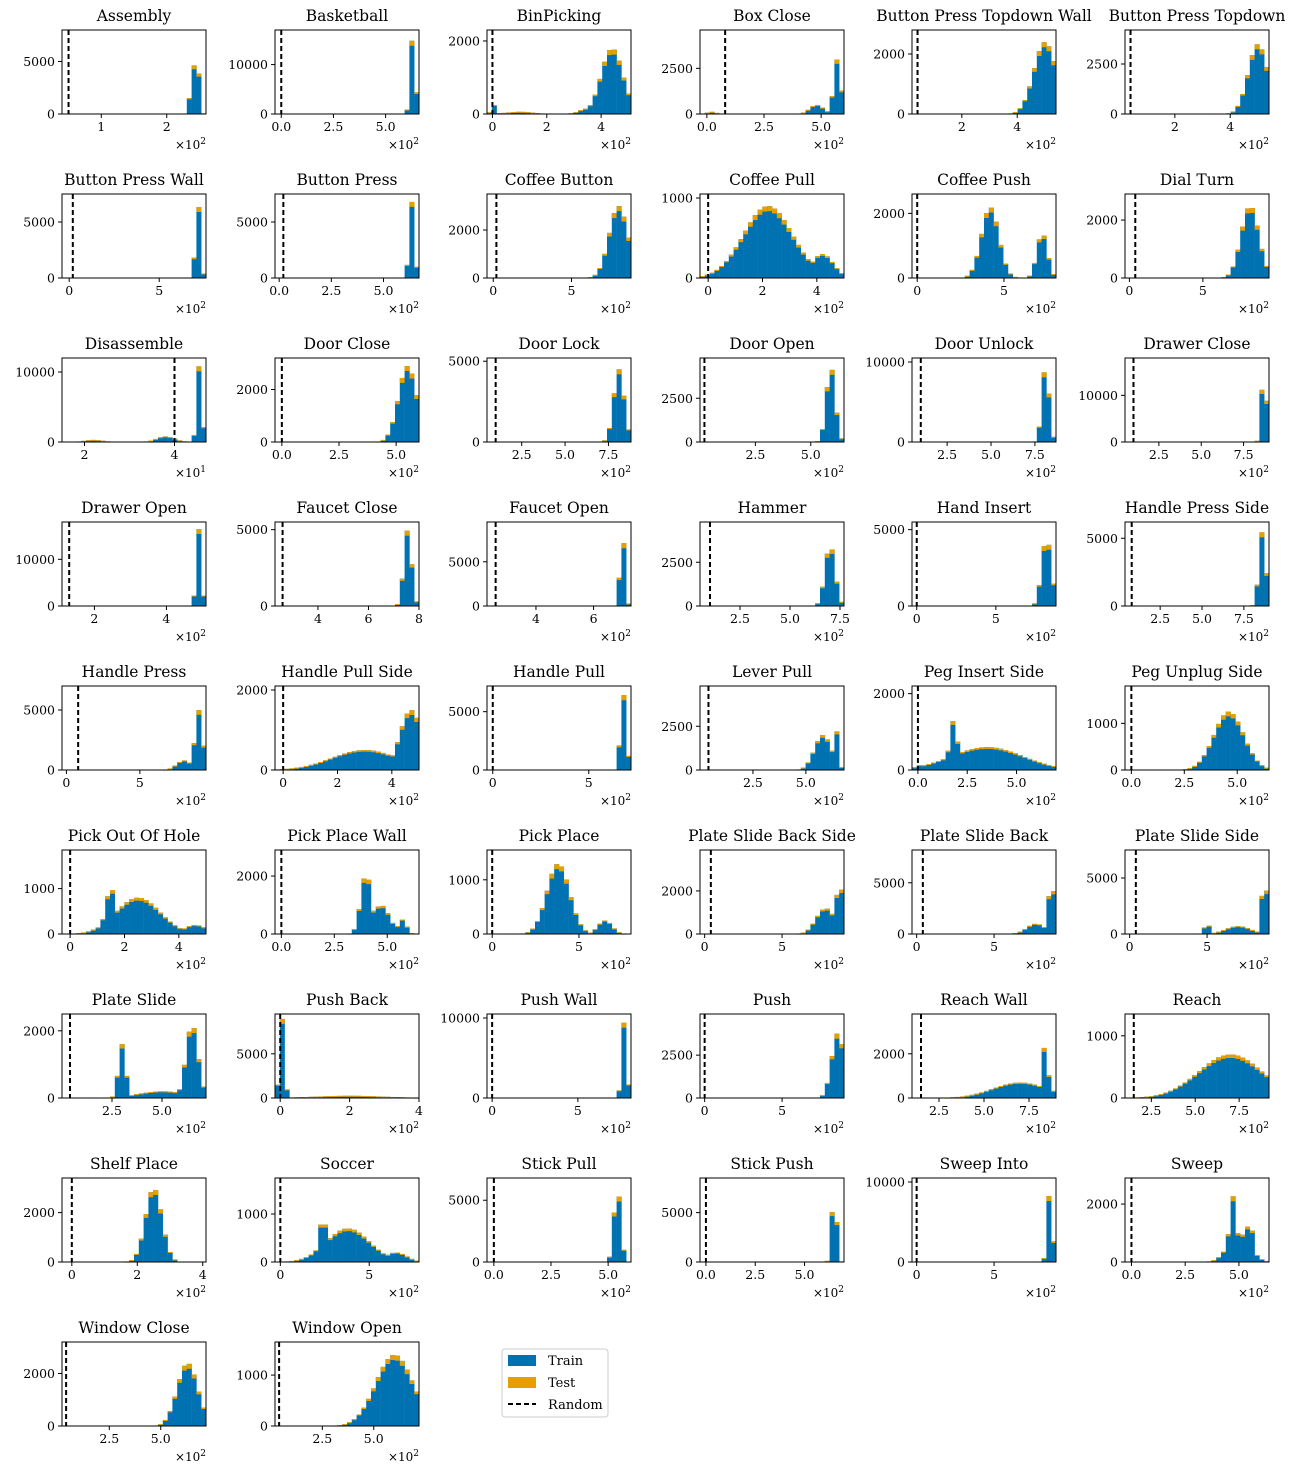 Image resolution: width=1292 pixels, height=1468 pixels. What do you see at coordinates (965, 735) in the screenshot?
I see `panel: Peg Insert Side 0.0 2.5 5.0 0 2000 ×102` at bounding box center [965, 735].